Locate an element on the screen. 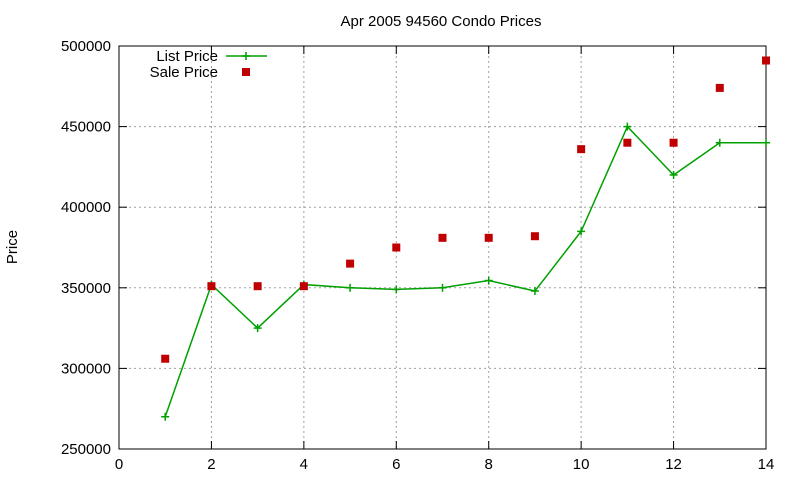 The width and height of the screenshot is (800, 480). x-tick-label: 2 is located at coordinates (211, 464).